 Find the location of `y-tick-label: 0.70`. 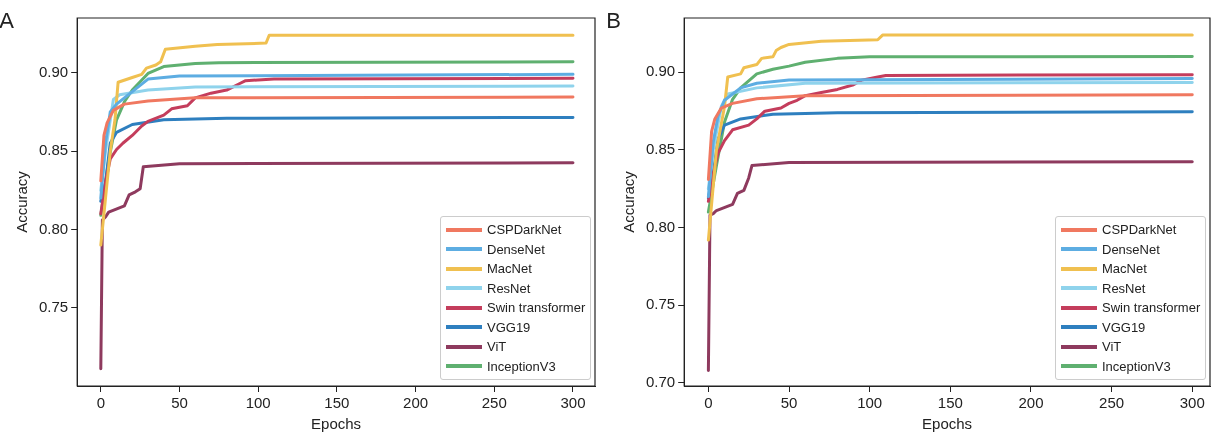

y-tick-label: 0.70 is located at coordinates (660, 382).